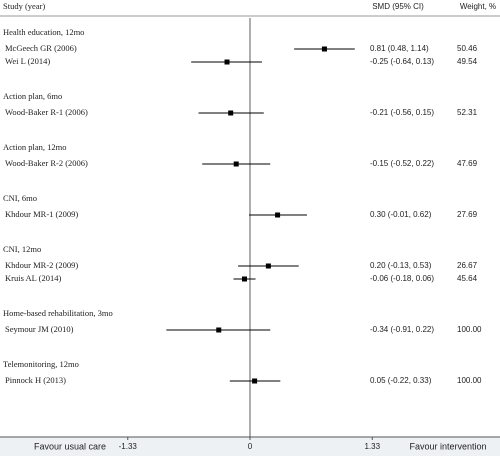 This screenshot has height=456, width=500. What do you see at coordinates (467, 163) in the screenshot?
I see `weight-label: 47.69` at bounding box center [467, 163].